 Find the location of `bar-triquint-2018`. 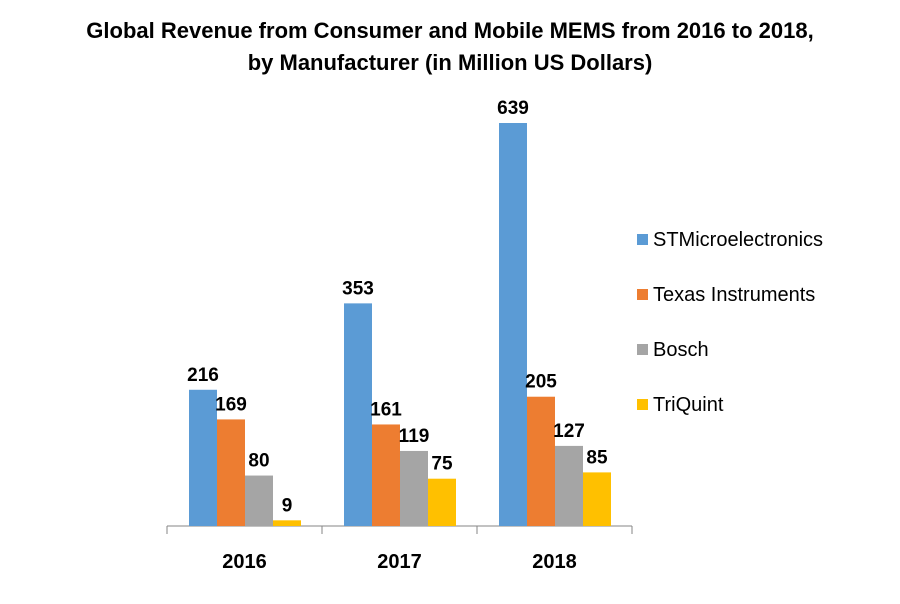

bar-triquint-2018 is located at coordinates (597, 499).